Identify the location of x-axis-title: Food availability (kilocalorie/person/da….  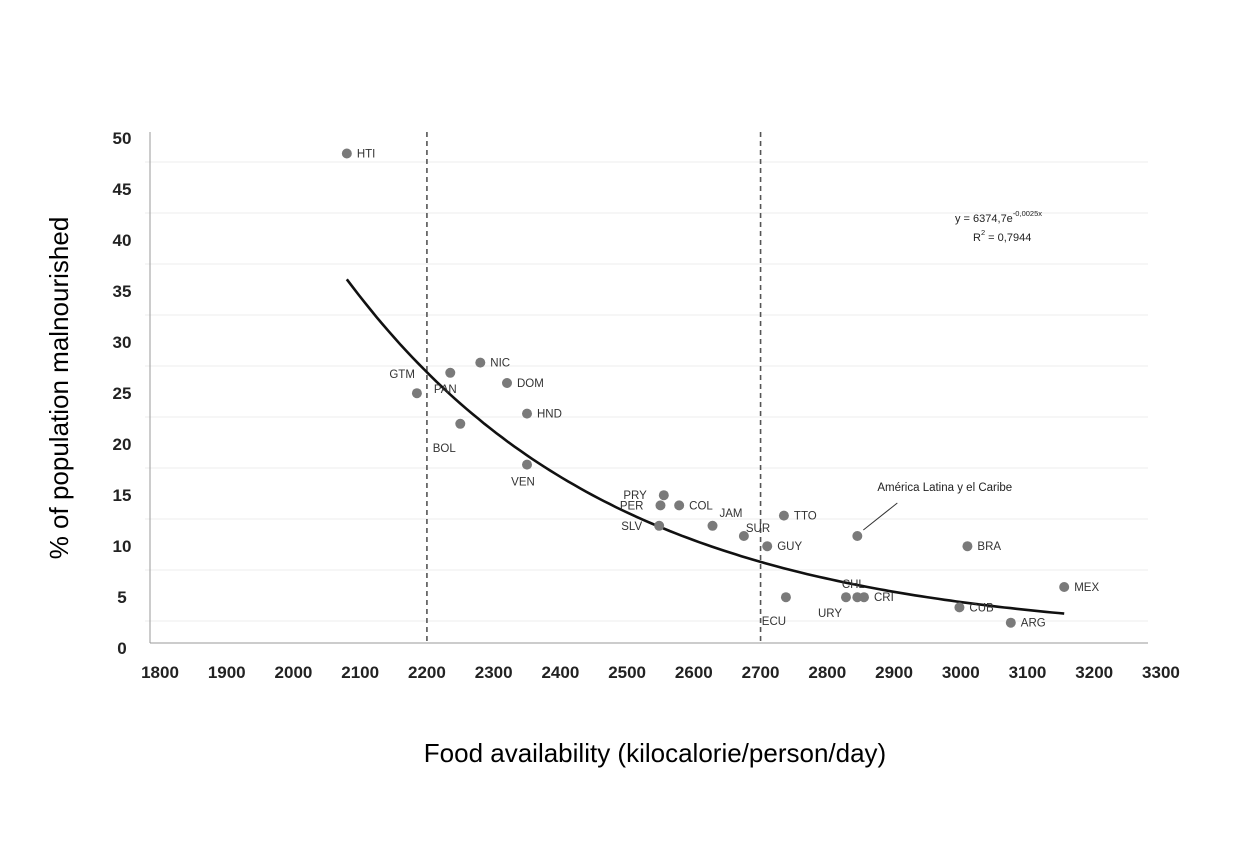
(655, 753).